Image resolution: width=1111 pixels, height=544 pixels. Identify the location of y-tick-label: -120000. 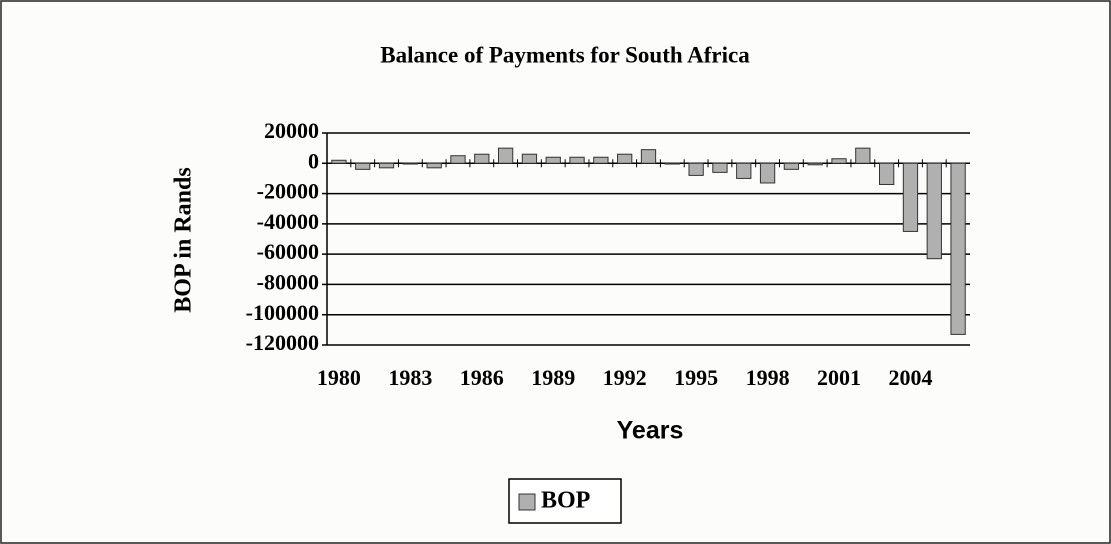
(282, 342).